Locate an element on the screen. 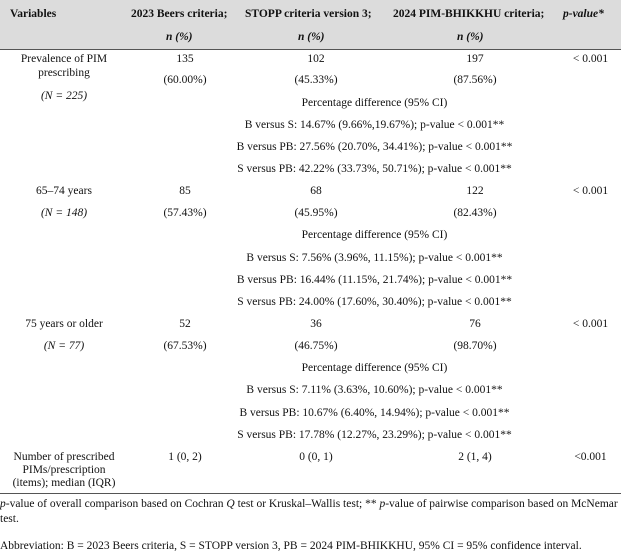  cell-stopp-n: 68 is located at coordinates (316, 191).